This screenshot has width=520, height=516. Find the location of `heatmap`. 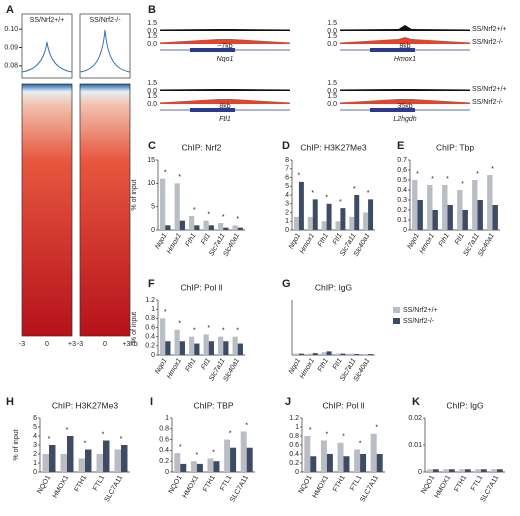

heatmap is located at coordinates (47, 210).